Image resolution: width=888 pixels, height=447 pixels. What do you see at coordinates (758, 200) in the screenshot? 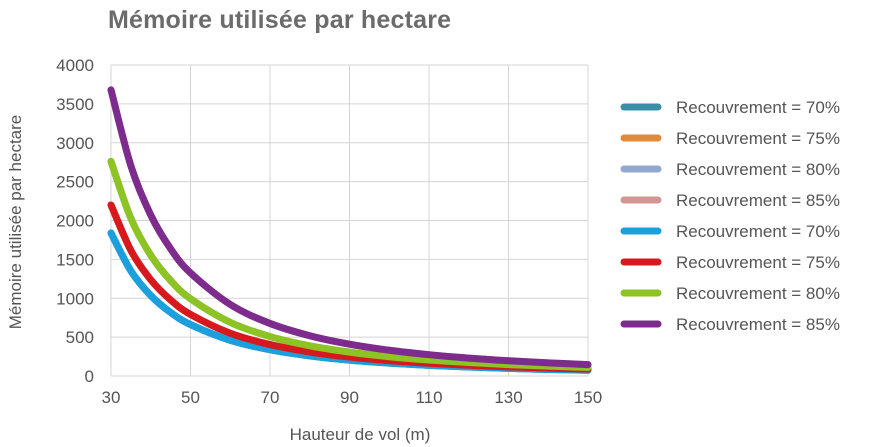
I see `legend-label-4: Recouvrement = 85%` at bounding box center [758, 200].